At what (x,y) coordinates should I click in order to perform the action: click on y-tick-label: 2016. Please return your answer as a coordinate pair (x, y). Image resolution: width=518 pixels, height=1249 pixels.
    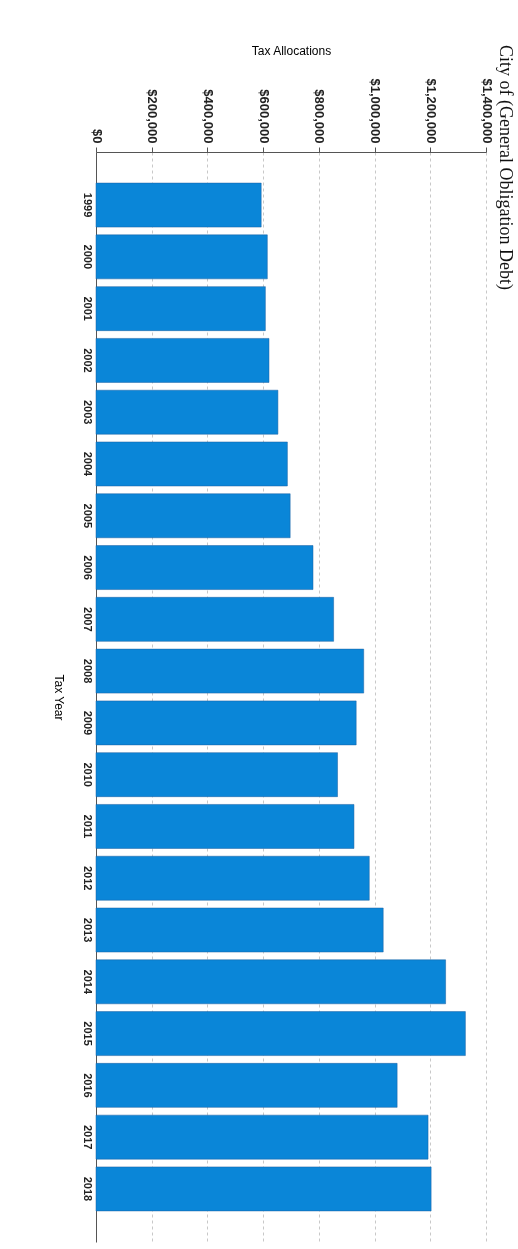
    Looking at the image, I should click on (87, 1085).